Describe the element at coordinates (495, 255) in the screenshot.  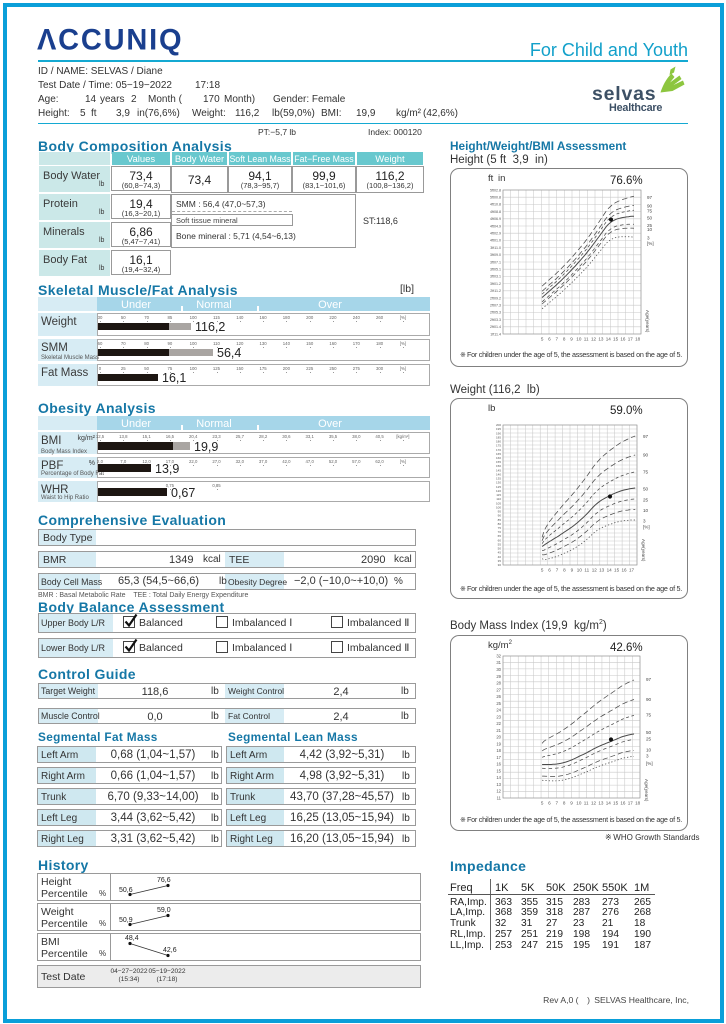
I see `svg-text: 3ft09.0` at that location.